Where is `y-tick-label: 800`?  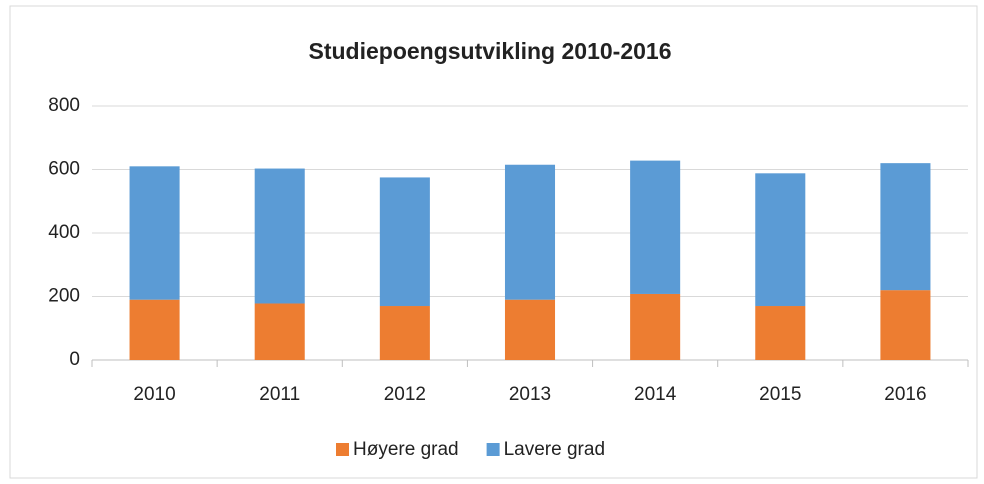 y-tick-label: 800 is located at coordinates (64, 105).